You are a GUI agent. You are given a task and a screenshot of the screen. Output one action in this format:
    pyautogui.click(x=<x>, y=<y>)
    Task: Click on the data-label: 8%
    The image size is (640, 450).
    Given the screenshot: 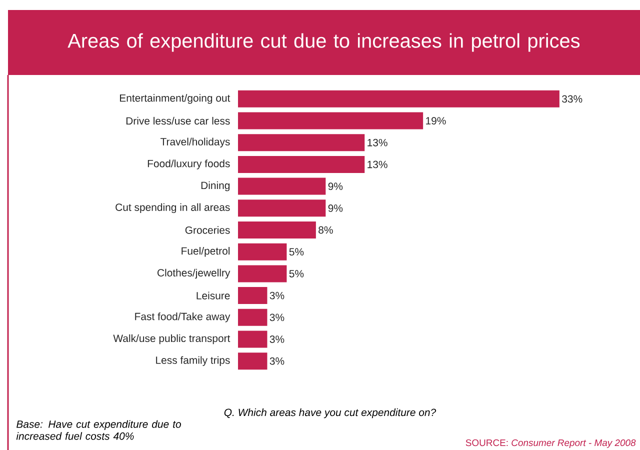 What is the action you would take?
    pyautogui.click(x=325, y=230)
    